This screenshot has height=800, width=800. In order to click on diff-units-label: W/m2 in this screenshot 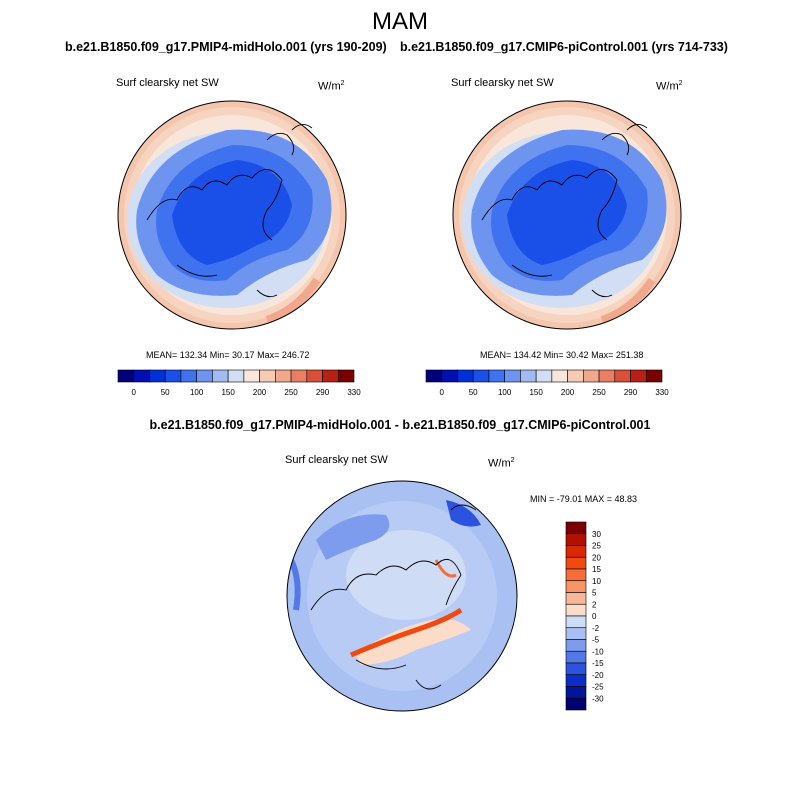, I will do `click(501, 463)`.